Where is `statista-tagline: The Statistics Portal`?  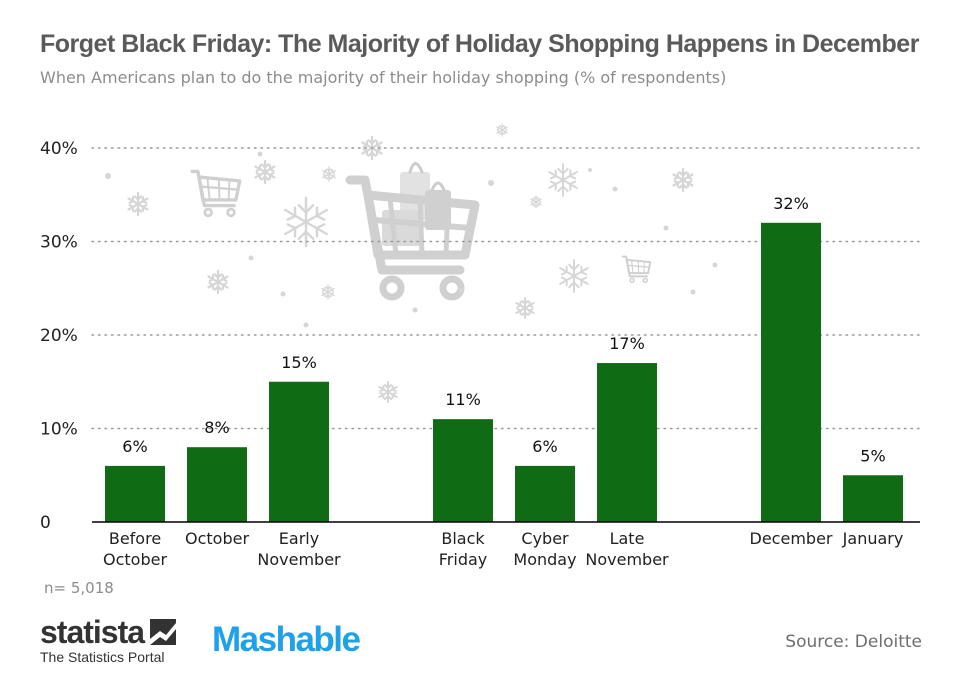 statista-tagline: The Statistics Portal is located at coordinates (102, 657).